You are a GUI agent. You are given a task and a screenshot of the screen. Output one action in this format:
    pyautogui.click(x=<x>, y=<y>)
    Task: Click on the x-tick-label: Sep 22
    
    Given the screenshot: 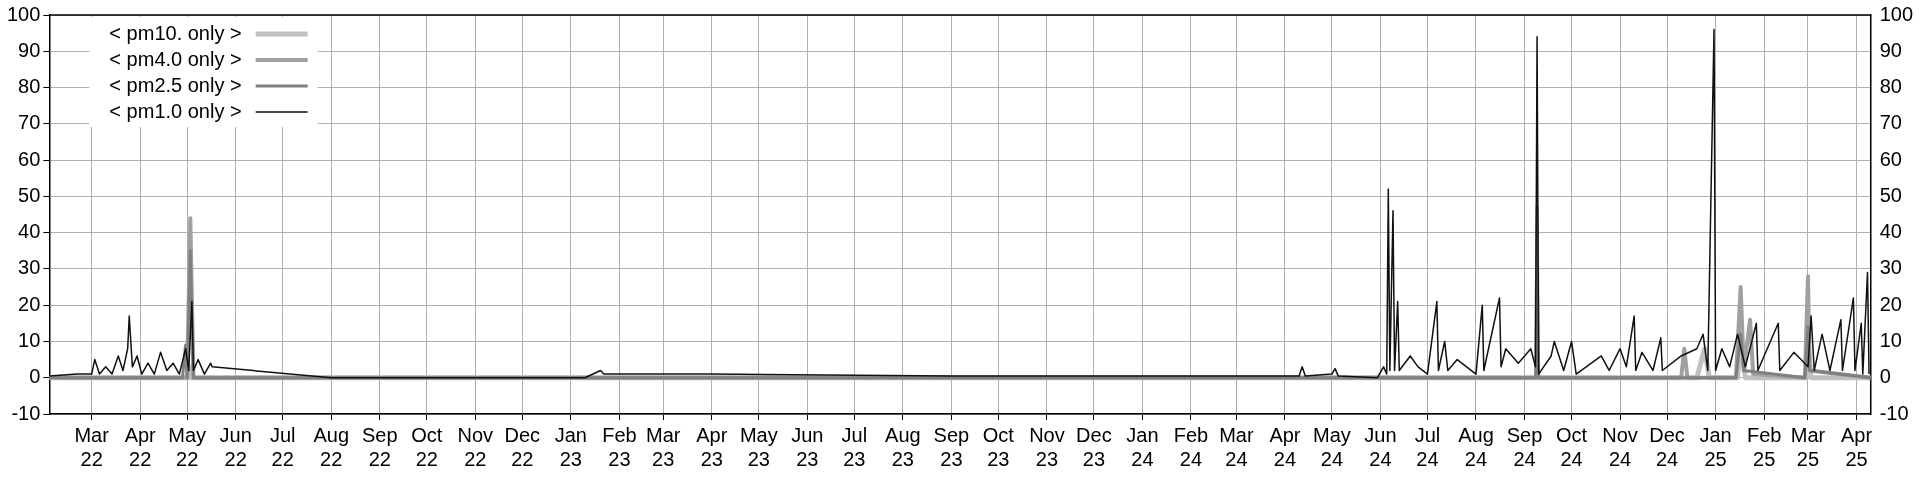 What is the action you would take?
    pyautogui.click(x=380, y=446)
    